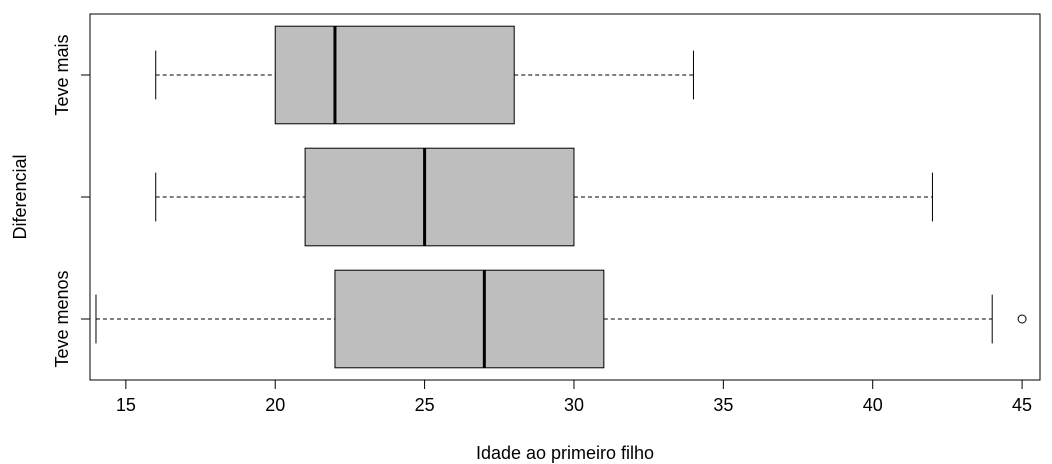  What do you see at coordinates (62, 74) in the screenshot?
I see `y-tick-label: Teve mais` at bounding box center [62, 74].